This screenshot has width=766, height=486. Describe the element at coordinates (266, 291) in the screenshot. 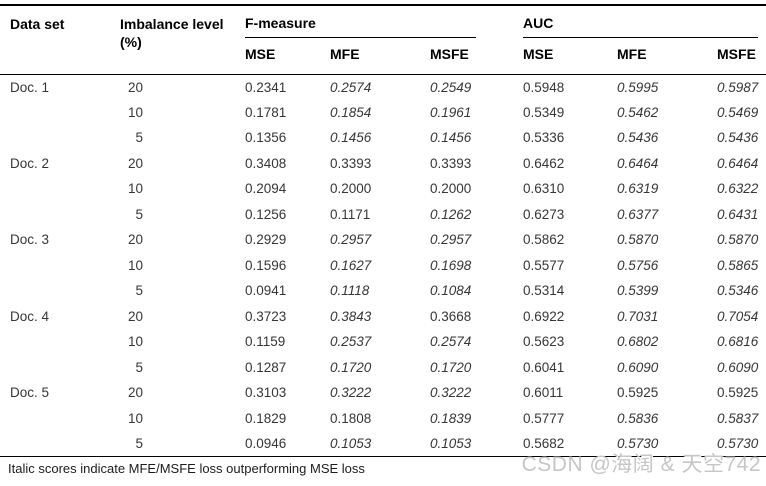

I see `score-cell: 0.0941` at that location.